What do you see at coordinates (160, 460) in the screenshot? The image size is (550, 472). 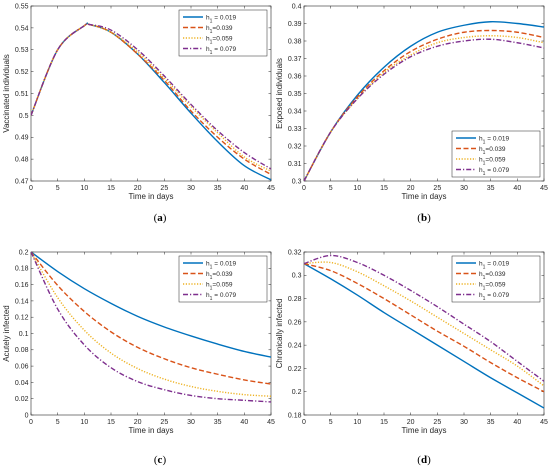 I see `panel-caption: (c)` at bounding box center [160, 460].